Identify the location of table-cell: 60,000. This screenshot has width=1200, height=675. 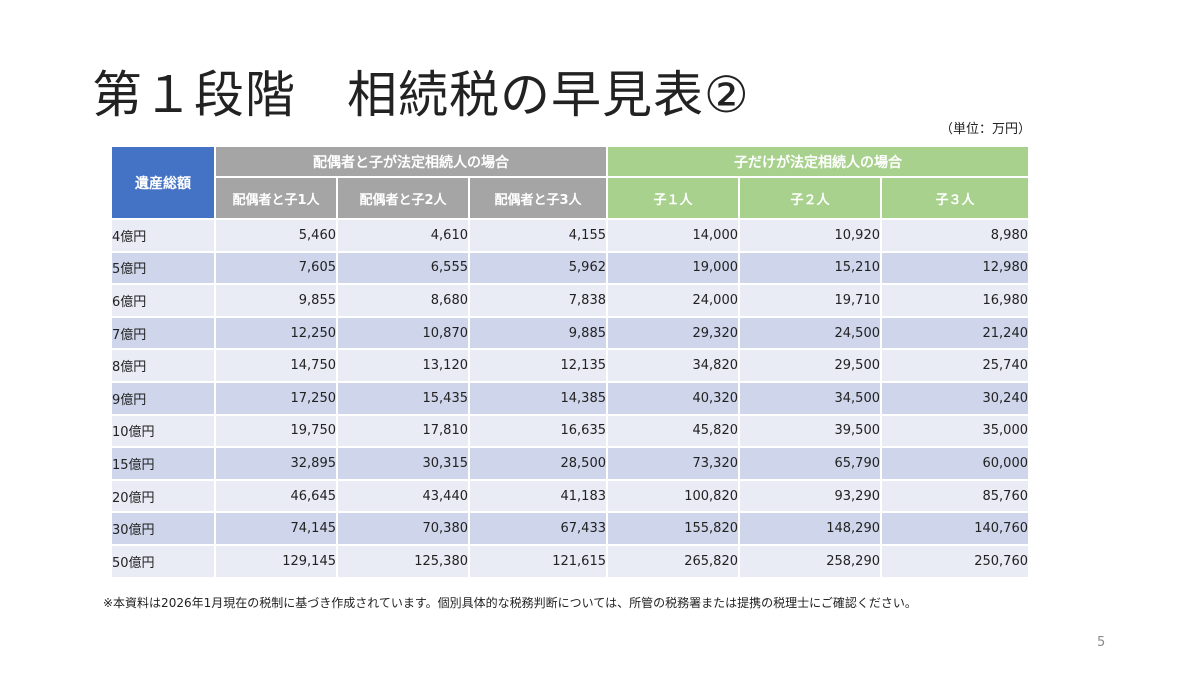
(955, 463).